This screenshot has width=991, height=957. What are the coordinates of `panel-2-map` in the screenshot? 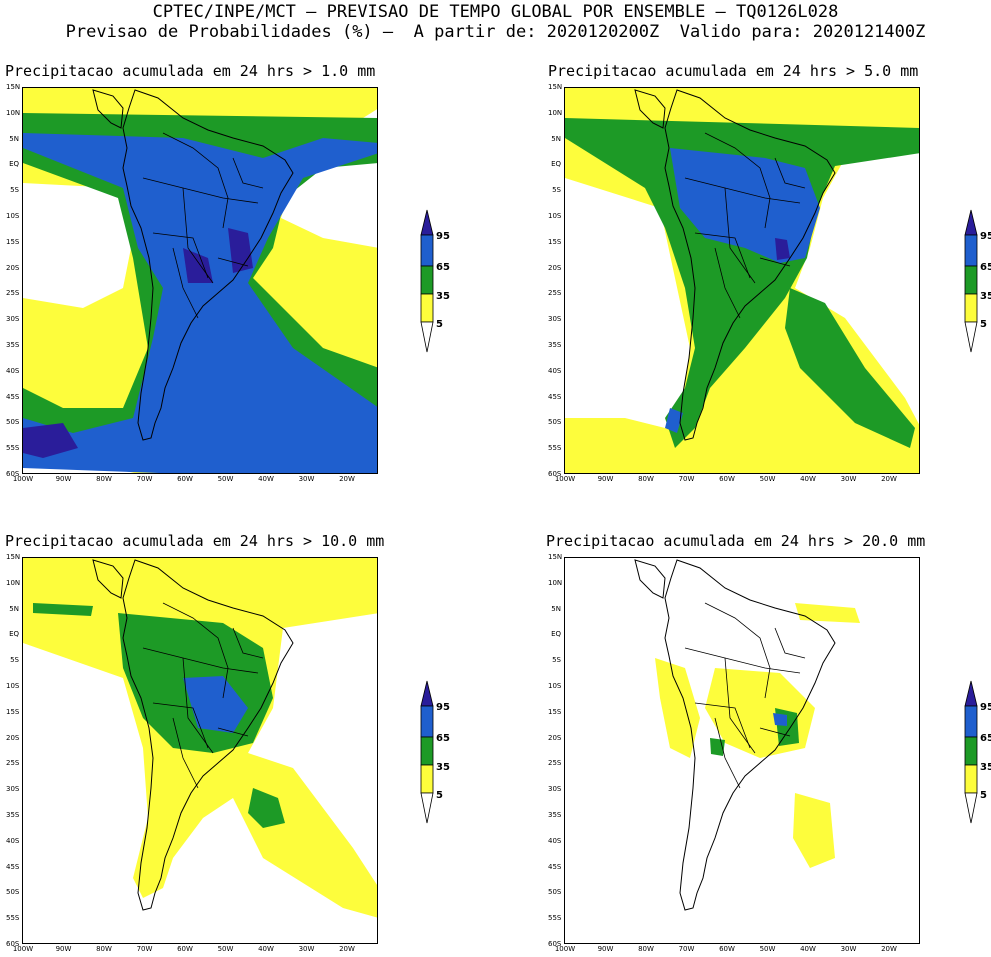 It's located at (742, 280).